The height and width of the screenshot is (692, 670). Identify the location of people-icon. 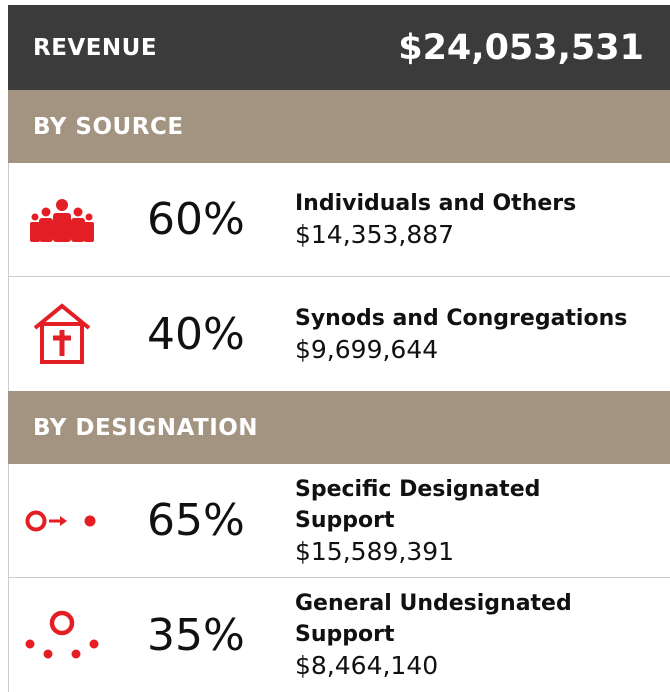
(62, 220).